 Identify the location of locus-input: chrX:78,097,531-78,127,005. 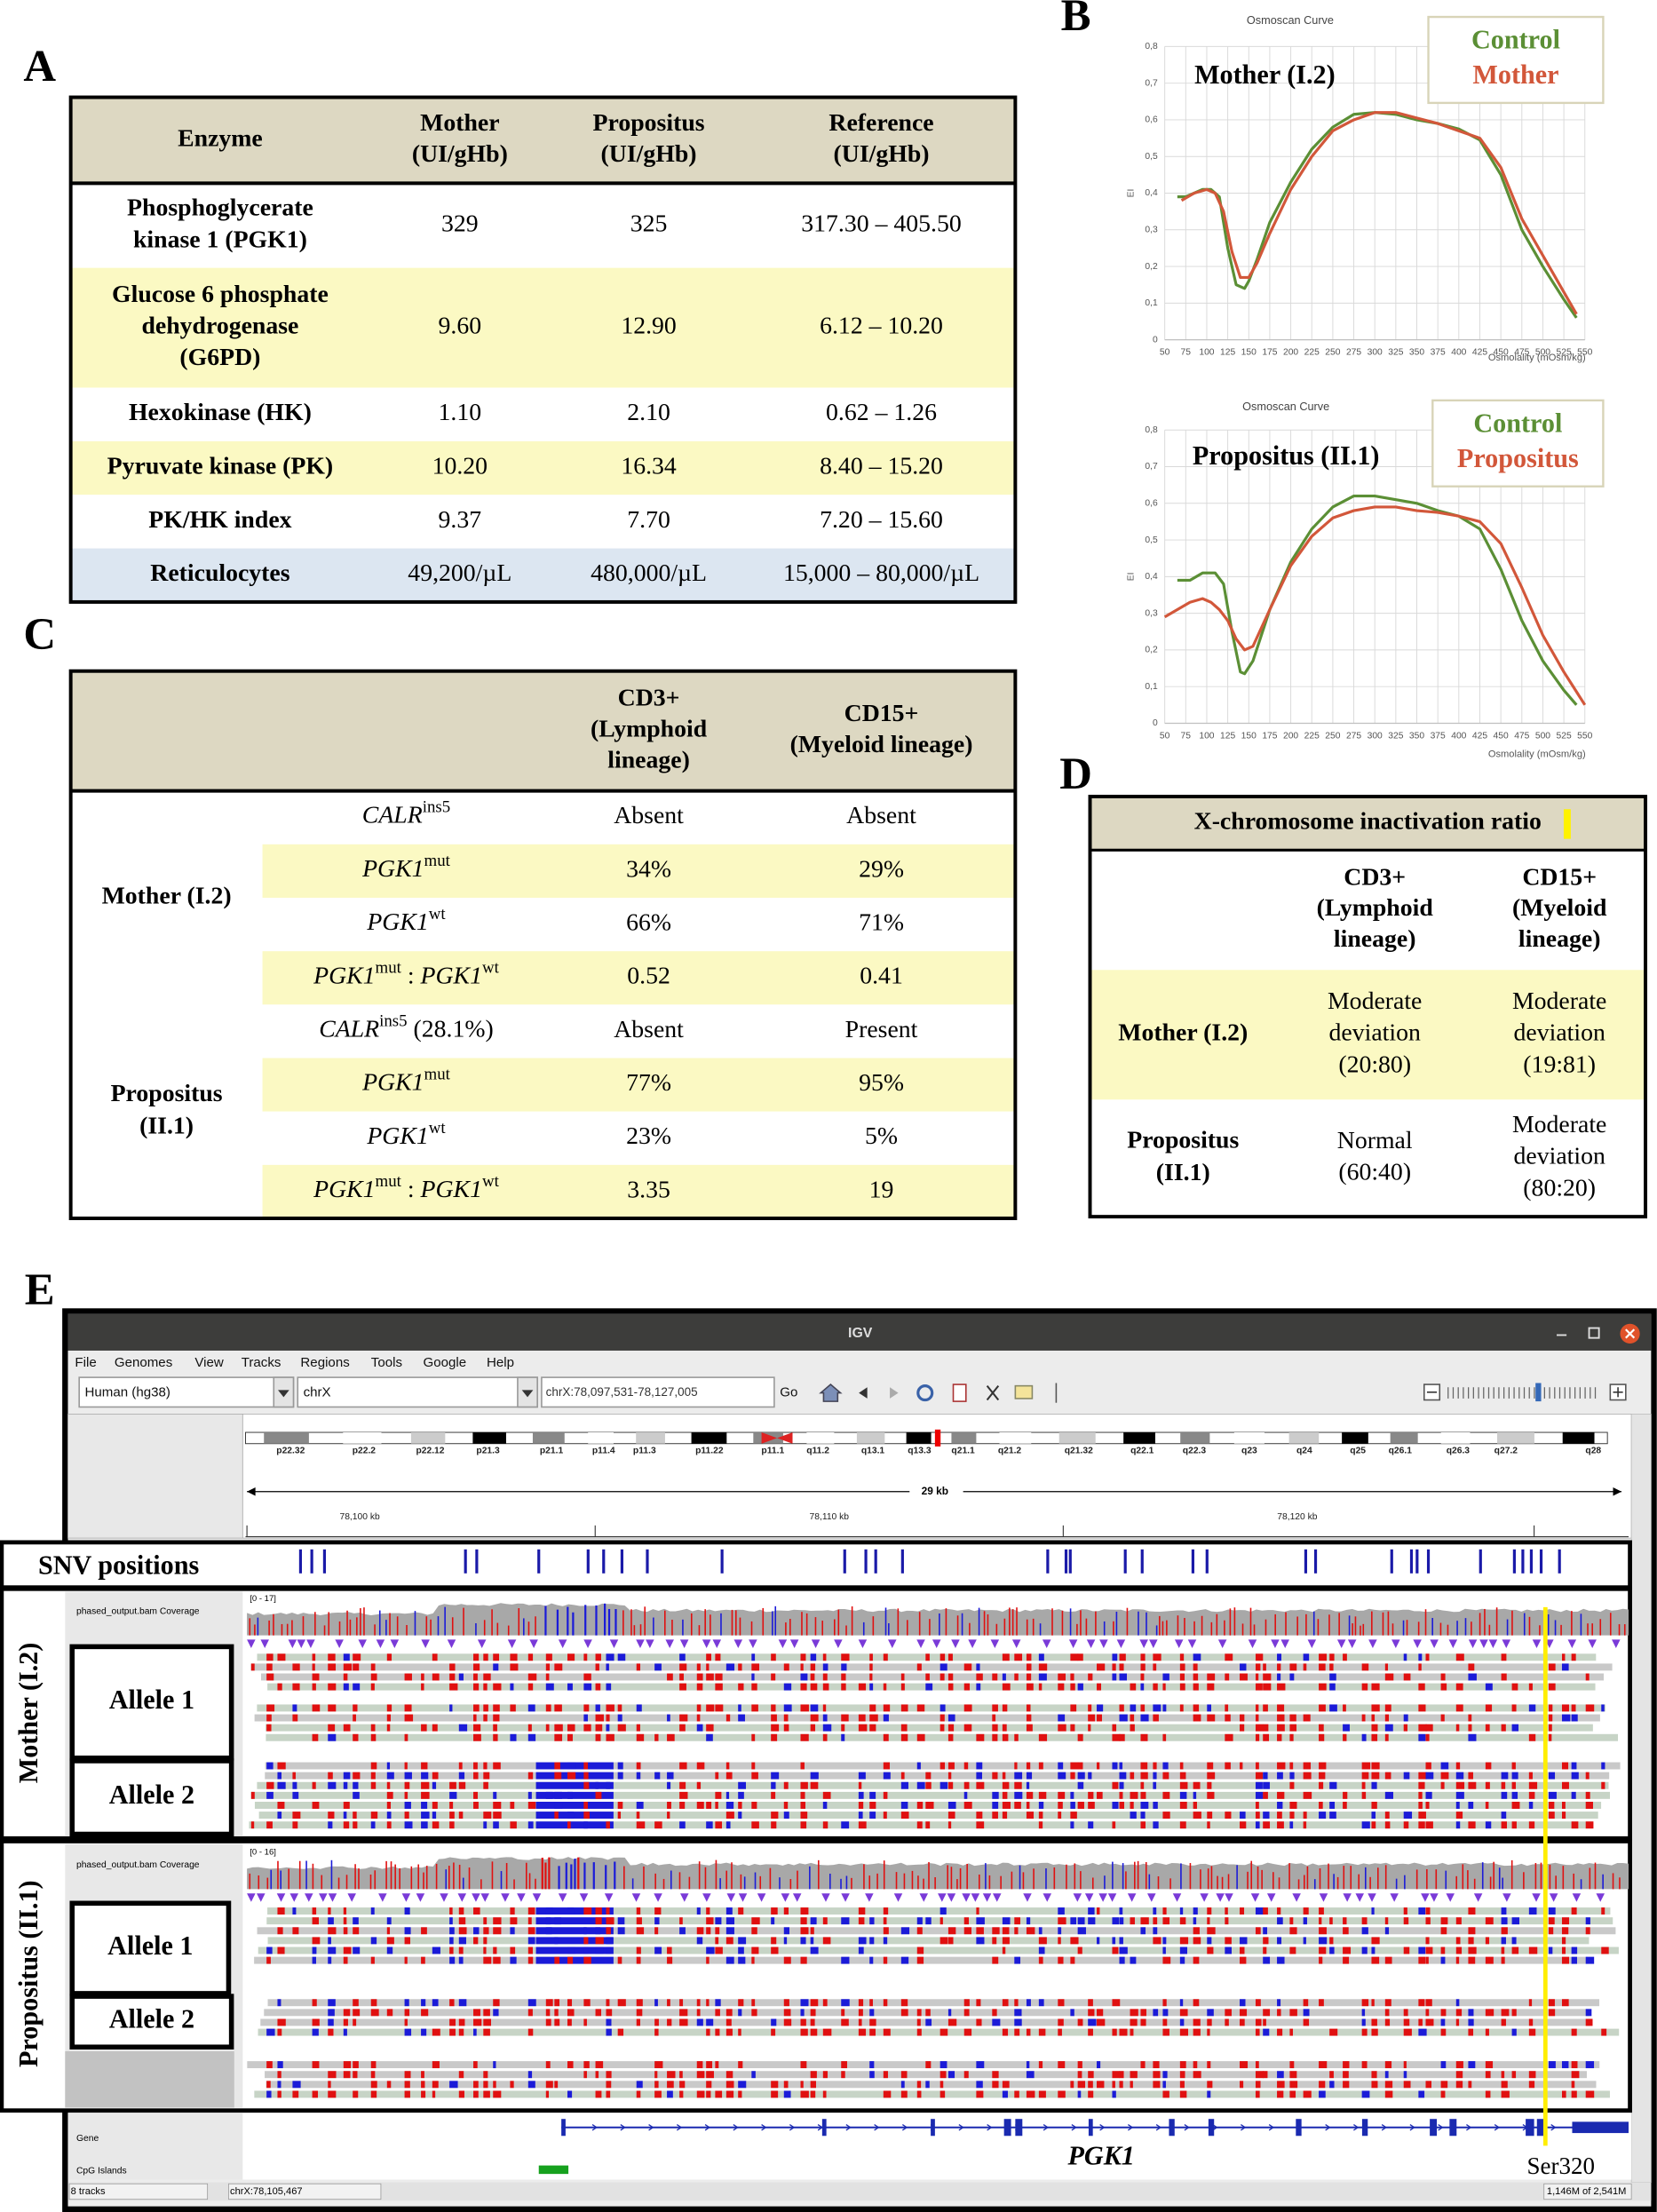
(622, 1392).